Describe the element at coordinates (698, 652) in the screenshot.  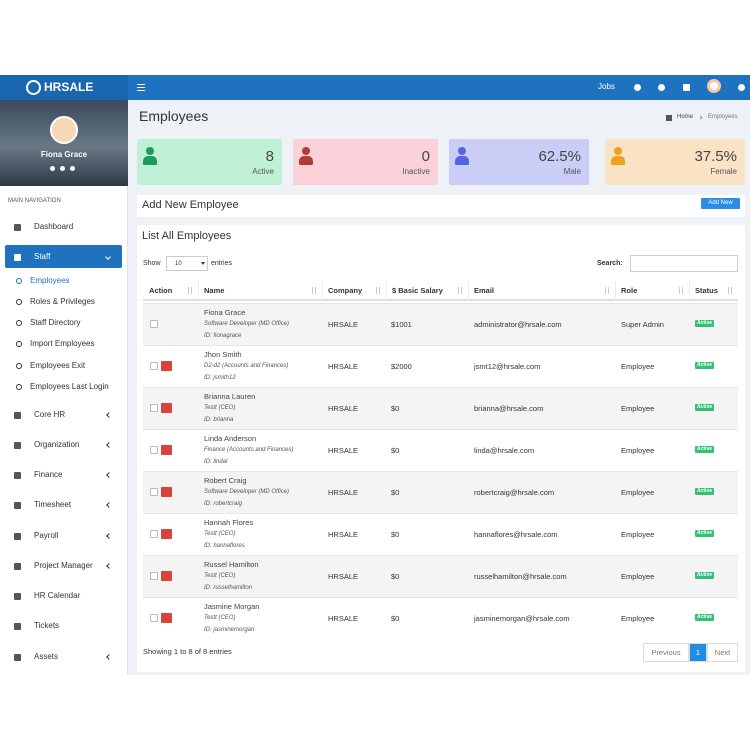
I see `page-button: 1` at that location.